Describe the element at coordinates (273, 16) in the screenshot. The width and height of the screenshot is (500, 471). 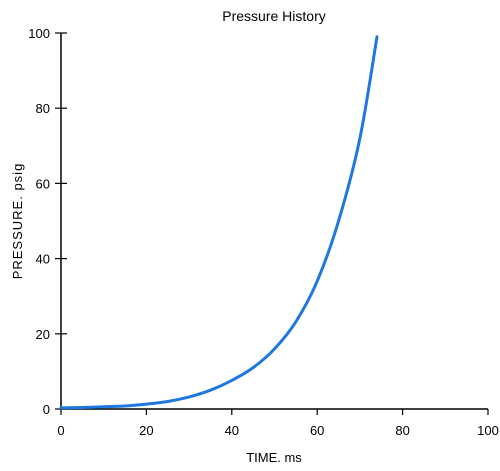
I see `chart-title: Pressure History` at that location.